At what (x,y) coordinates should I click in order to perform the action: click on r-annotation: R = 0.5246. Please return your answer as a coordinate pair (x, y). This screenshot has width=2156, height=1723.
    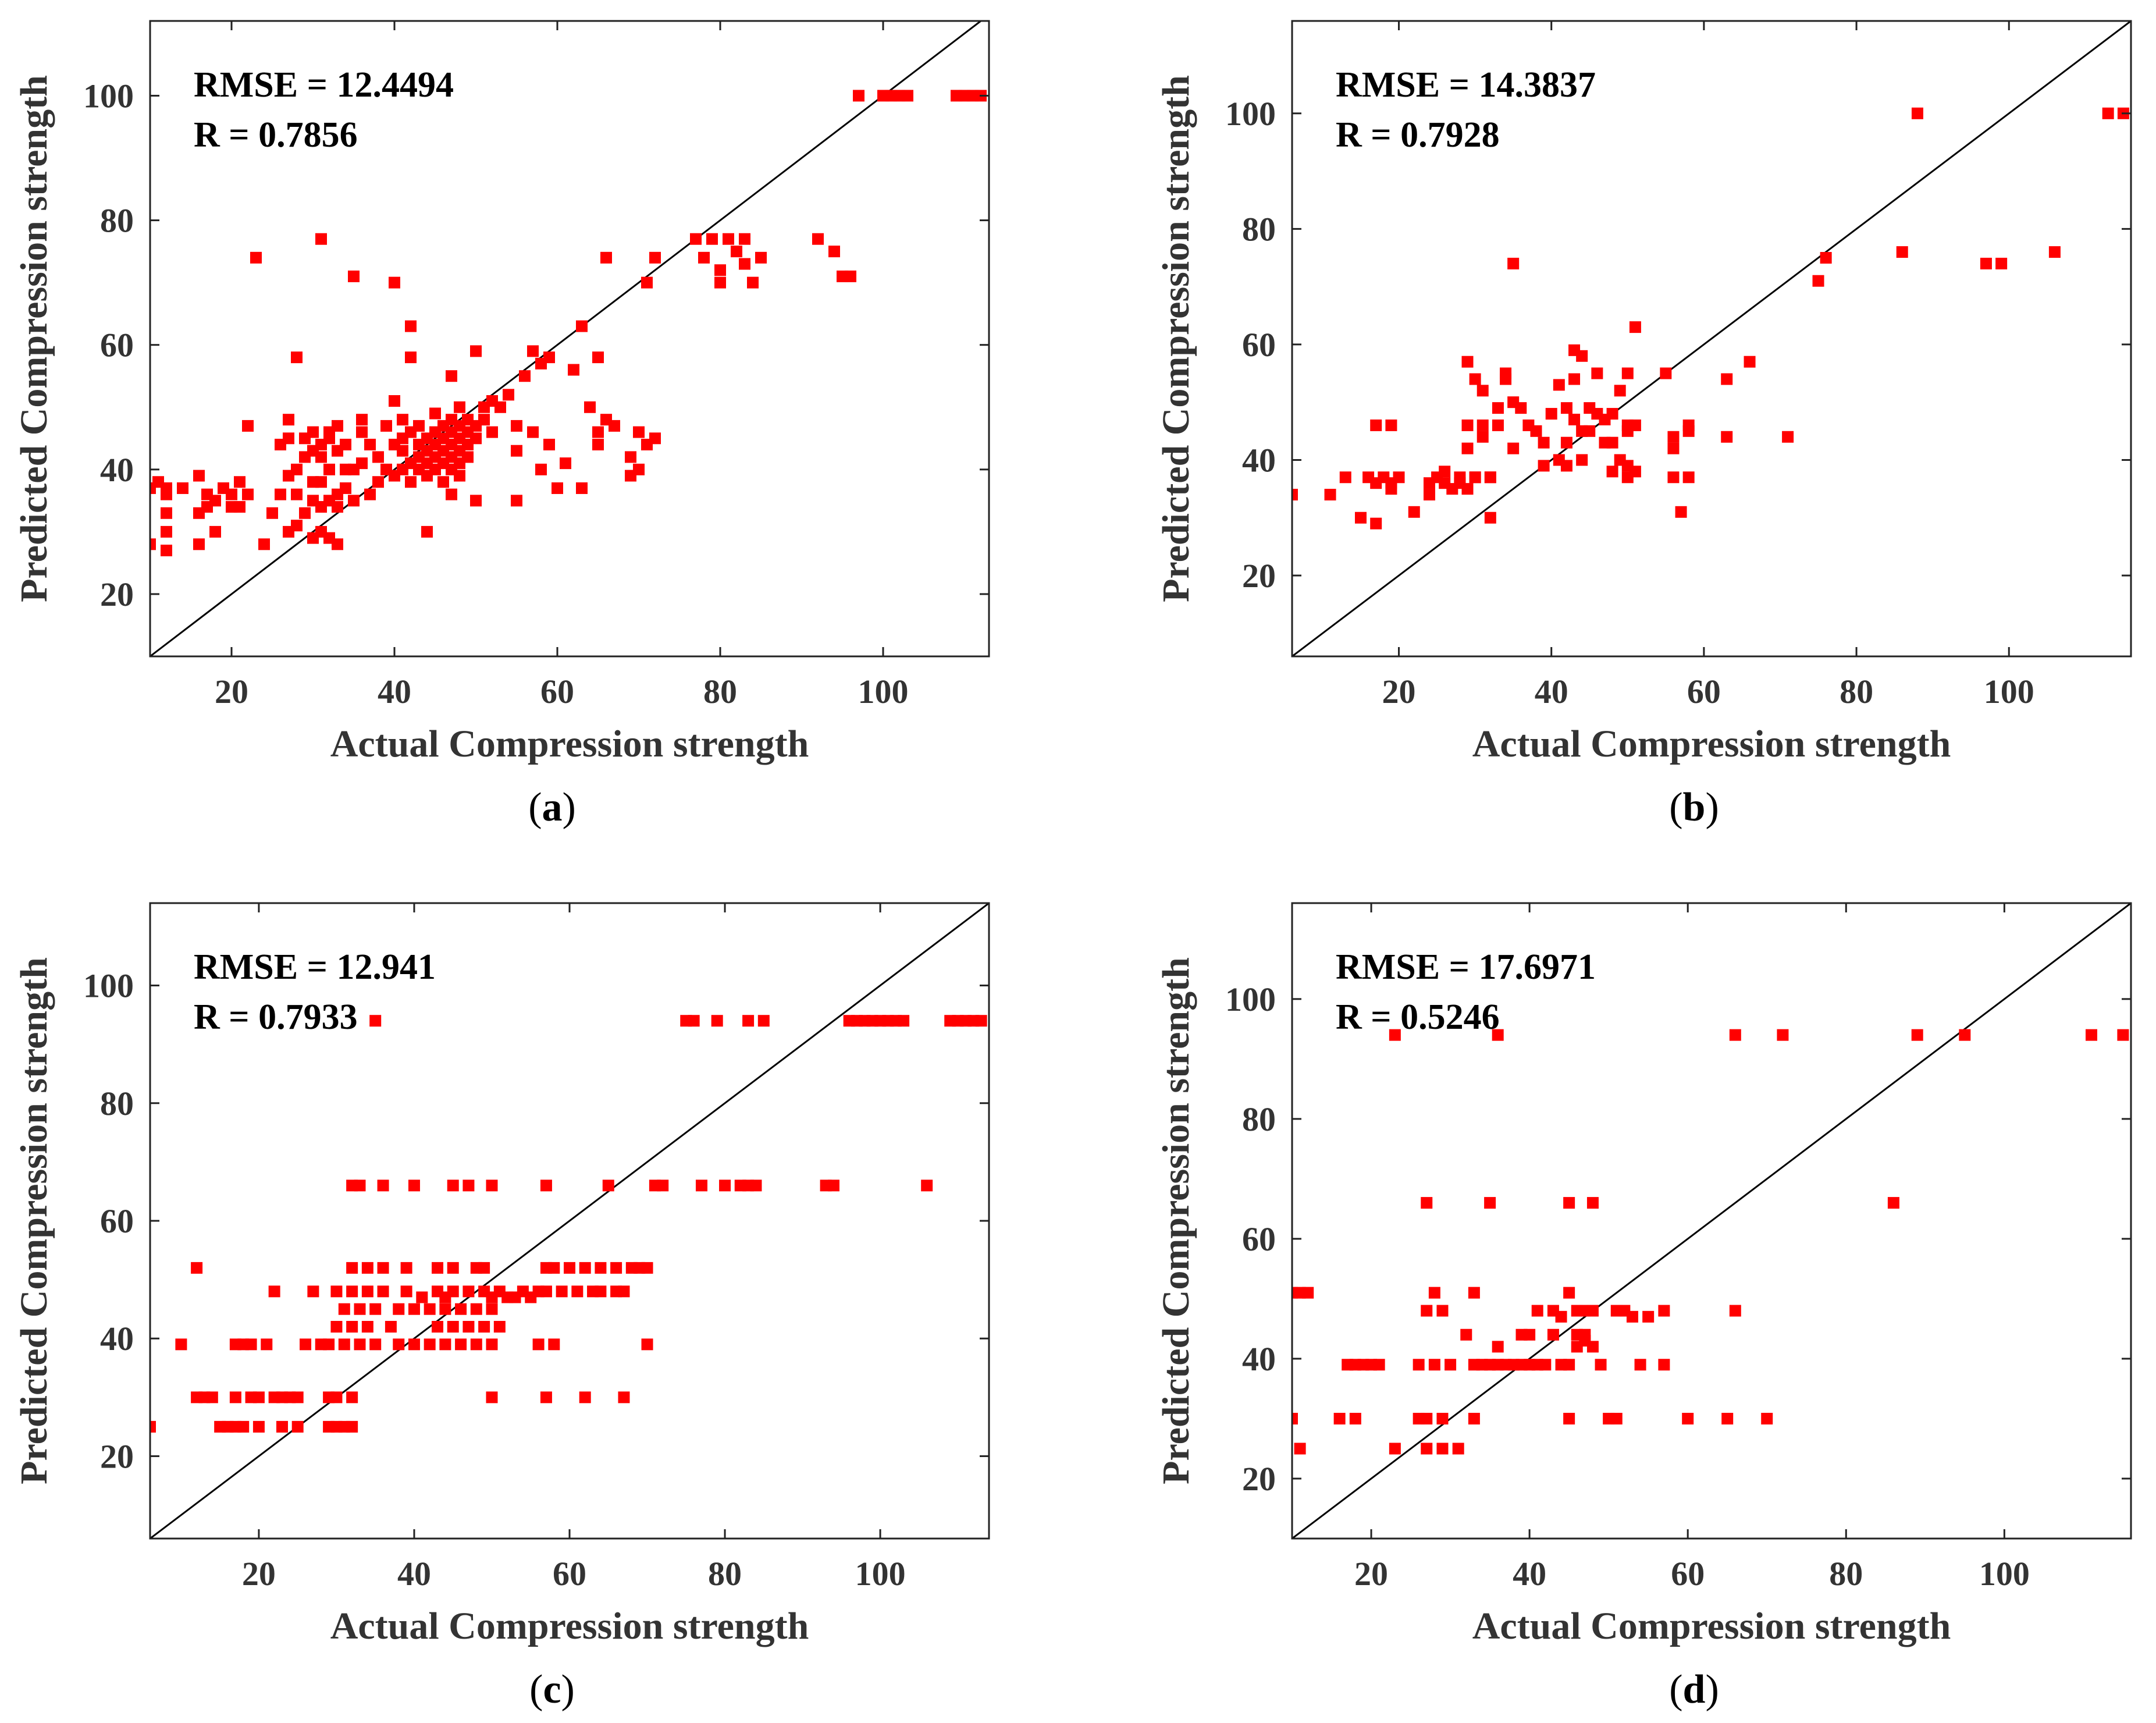
    Looking at the image, I should click on (1418, 1017).